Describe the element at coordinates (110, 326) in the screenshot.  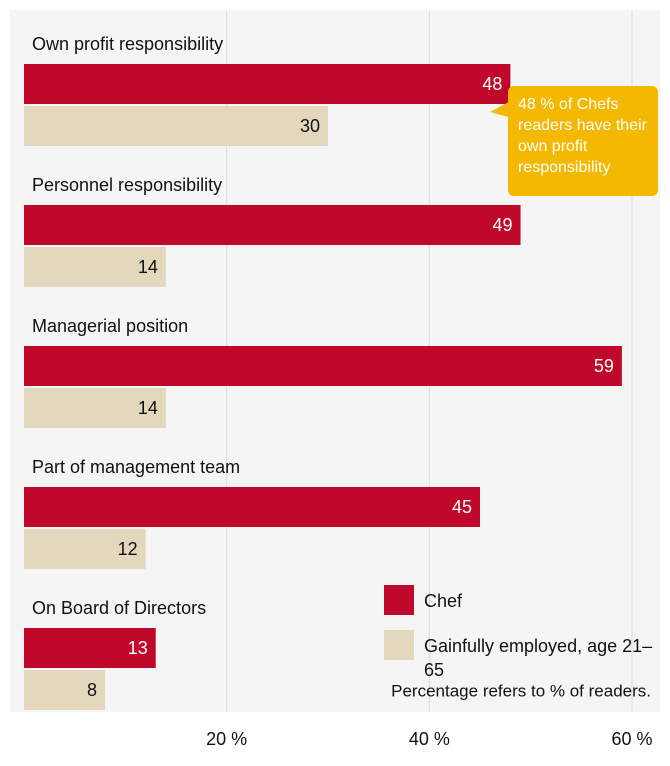
I see `category-label: Managerial position` at that location.